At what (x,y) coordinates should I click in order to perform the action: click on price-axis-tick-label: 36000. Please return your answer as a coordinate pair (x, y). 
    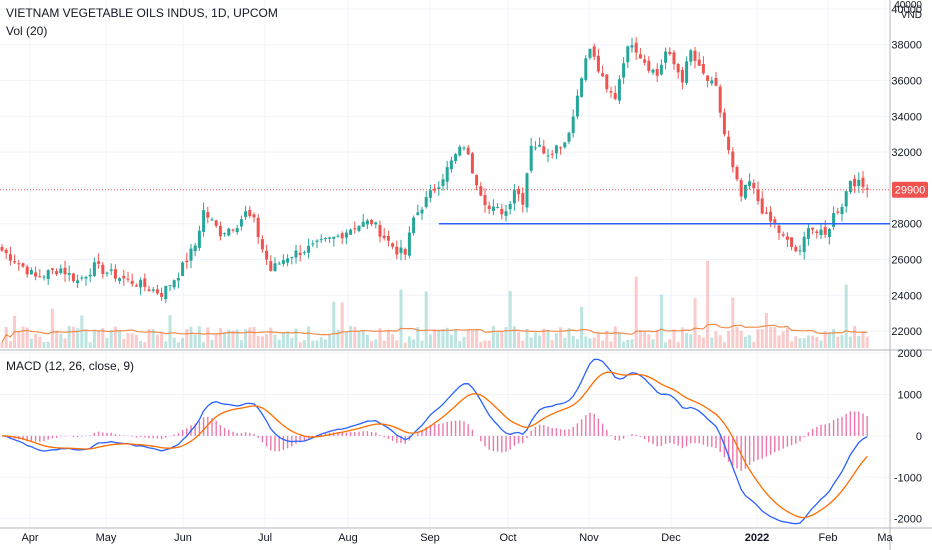
    Looking at the image, I should click on (906, 82).